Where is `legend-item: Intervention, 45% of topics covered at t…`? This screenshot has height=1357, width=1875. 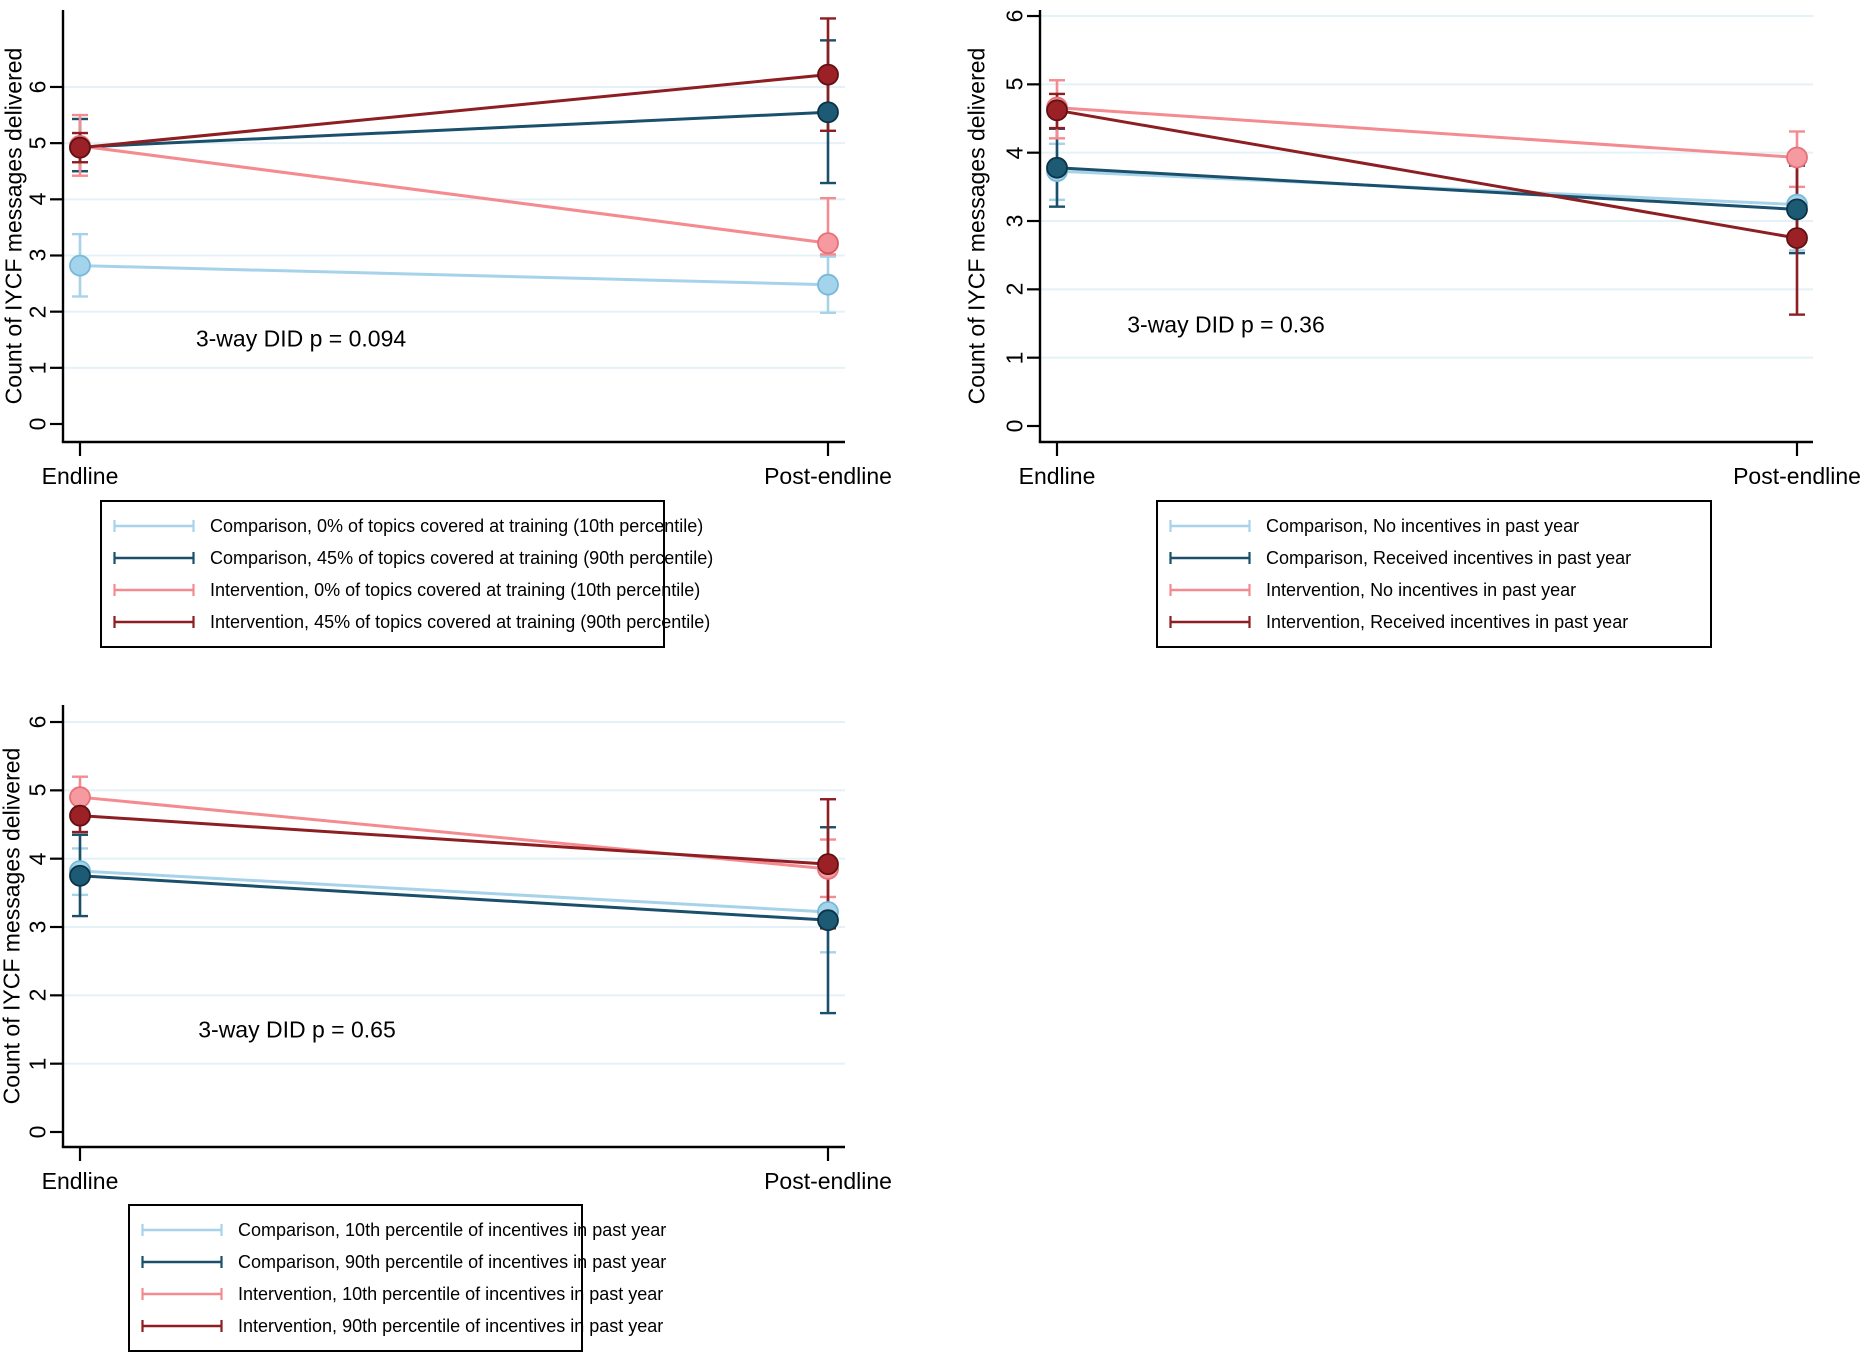 legend-item: Intervention, 45% of topics covered at t… is located at coordinates (406, 622).